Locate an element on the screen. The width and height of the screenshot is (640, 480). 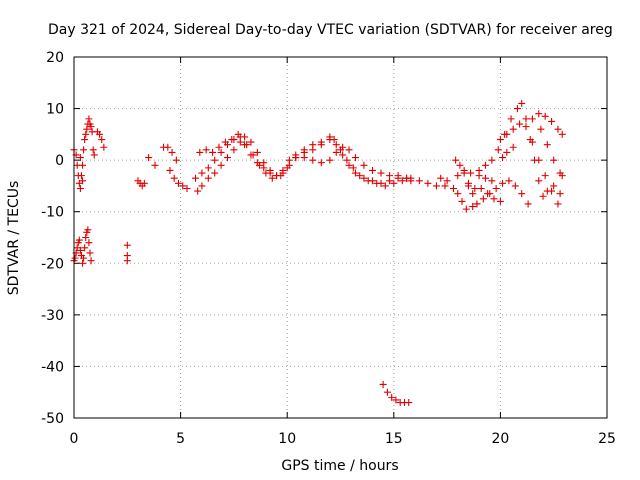
y-tick-label: -20 is located at coordinates (52, 264).